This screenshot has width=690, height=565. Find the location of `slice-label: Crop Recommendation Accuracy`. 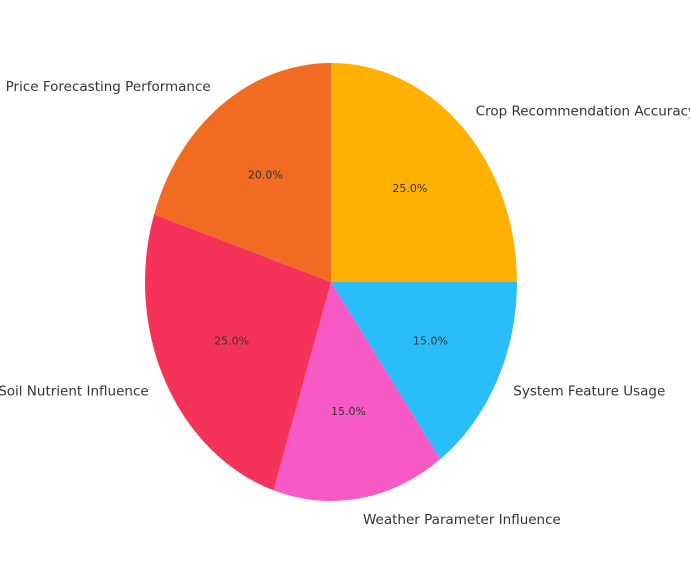

slice-label: Crop Recommendation Accuracy is located at coordinates (583, 112).